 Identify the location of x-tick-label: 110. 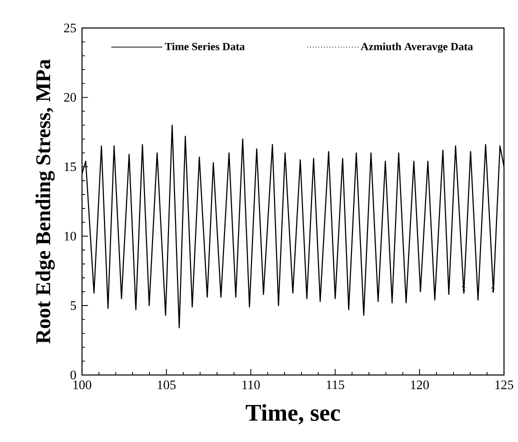
(251, 385).